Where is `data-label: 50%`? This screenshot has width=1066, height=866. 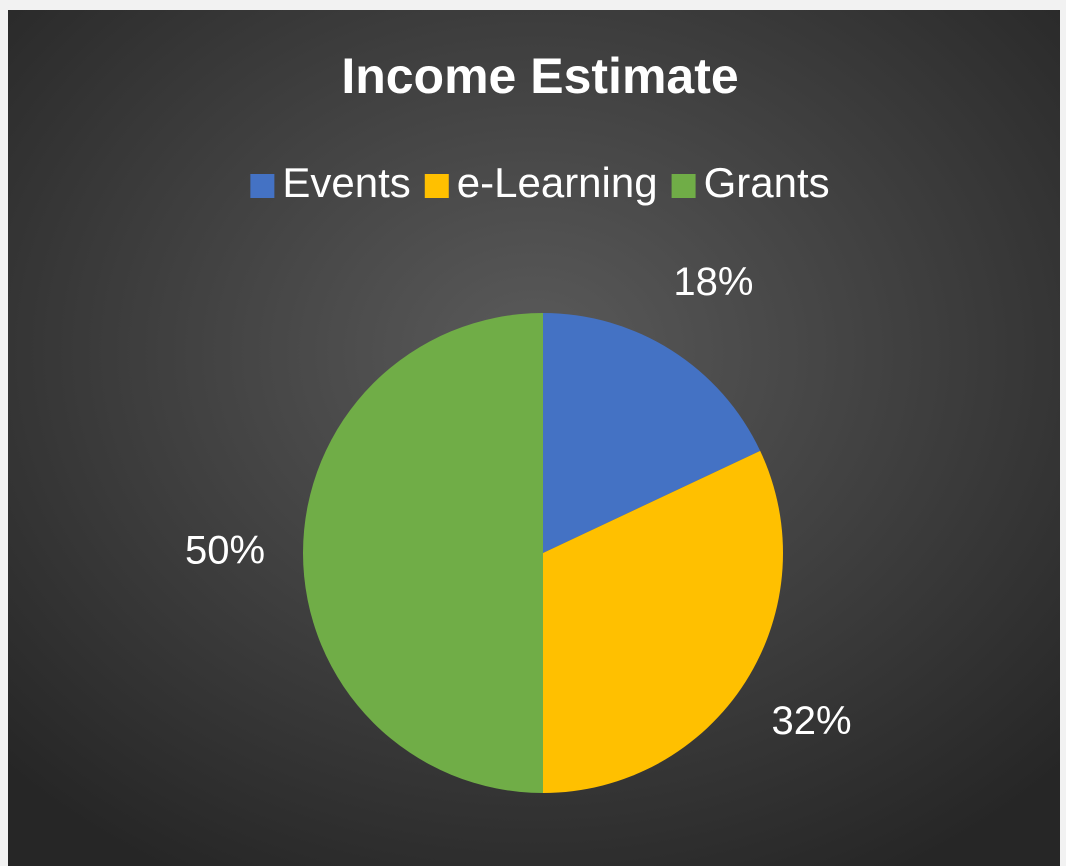
data-label: 50% is located at coordinates (225, 551).